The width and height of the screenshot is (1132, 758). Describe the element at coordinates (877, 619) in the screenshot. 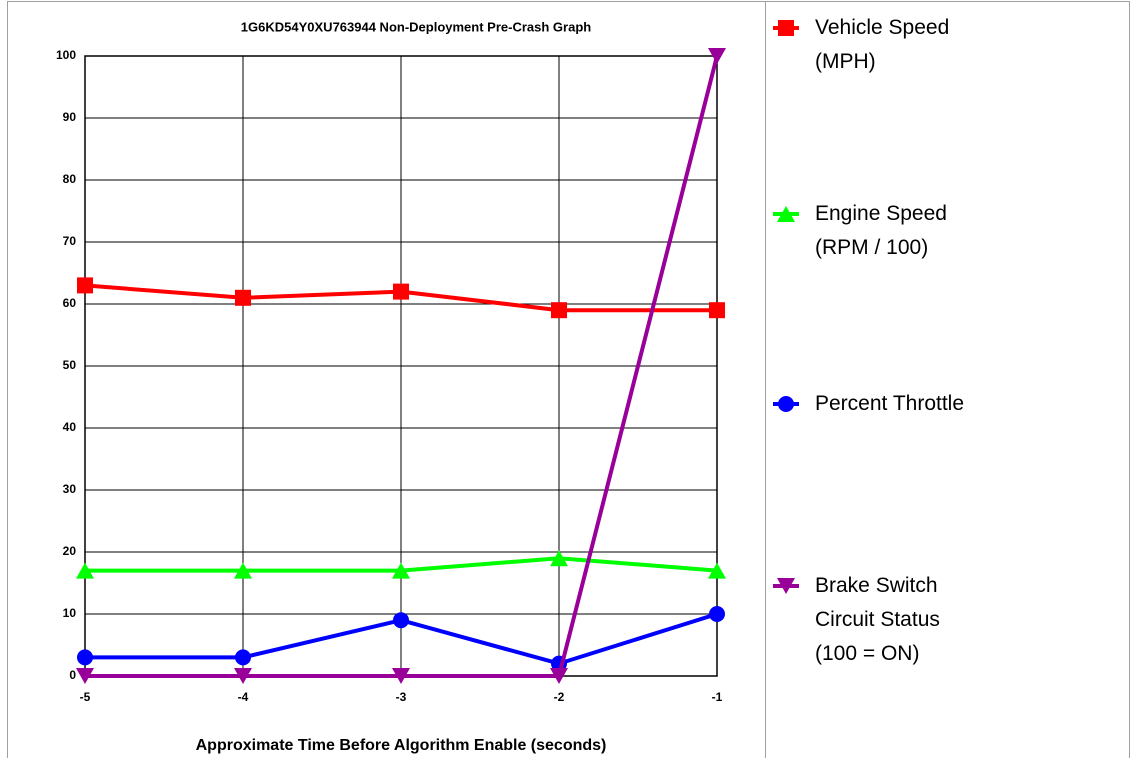

I see `legend-label: Brake Switch Circuit Status (100 = ON)` at that location.